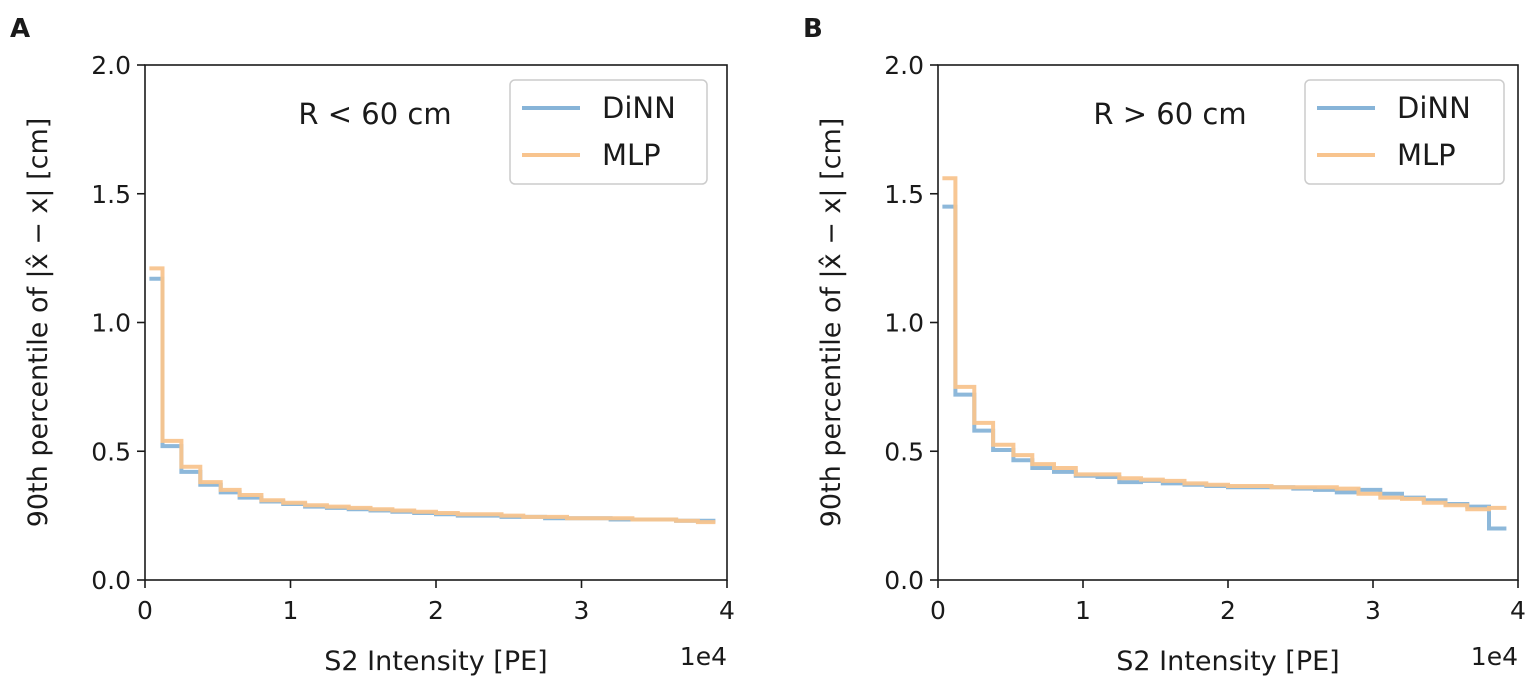  What do you see at coordinates (436, 610) in the screenshot?
I see `panel-a-x-tick-label: 2` at bounding box center [436, 610].